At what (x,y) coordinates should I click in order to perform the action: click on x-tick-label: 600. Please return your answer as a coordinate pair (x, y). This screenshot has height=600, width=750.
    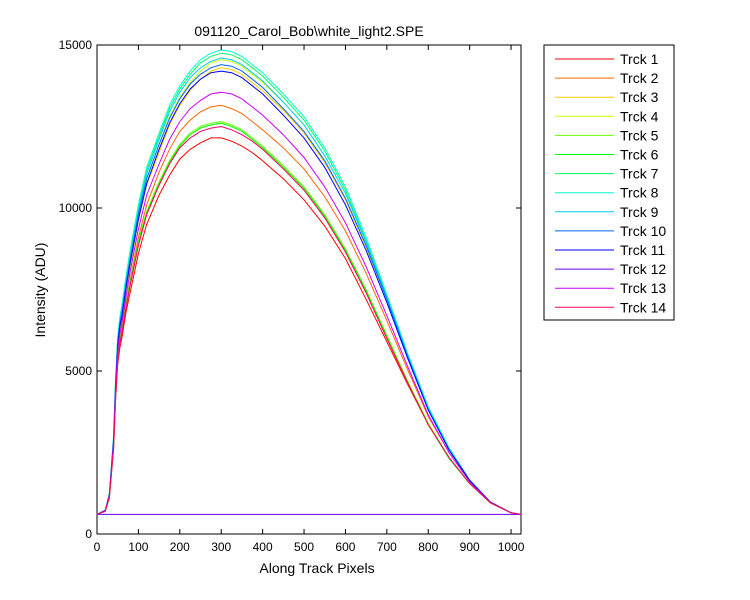
    Looking at the image, I should click on (345, 547).